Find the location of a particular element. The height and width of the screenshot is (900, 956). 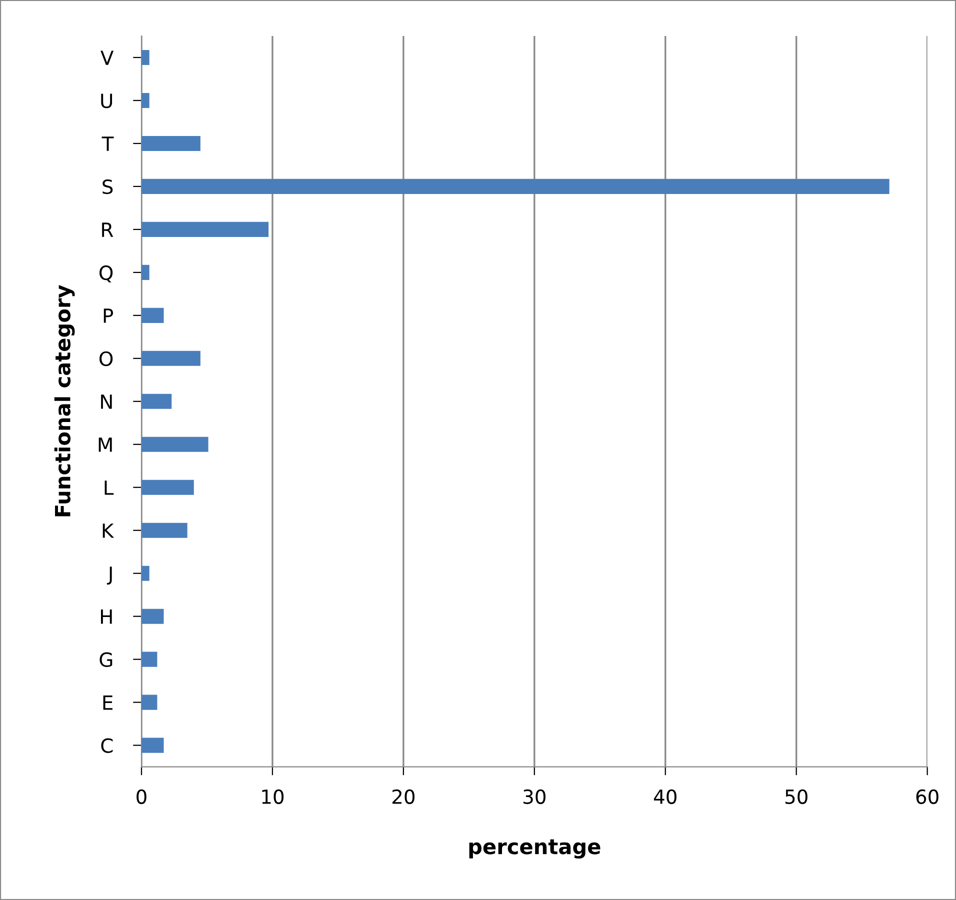

y-tick-label: C is located at coordinates (107, 745).